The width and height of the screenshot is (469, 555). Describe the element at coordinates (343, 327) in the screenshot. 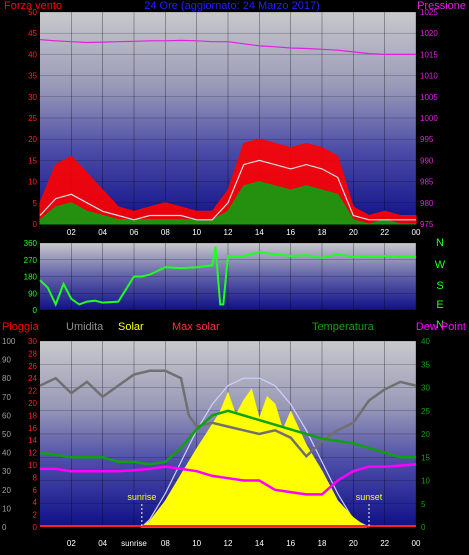

I see `label-temperature: Temperatura` at that location.